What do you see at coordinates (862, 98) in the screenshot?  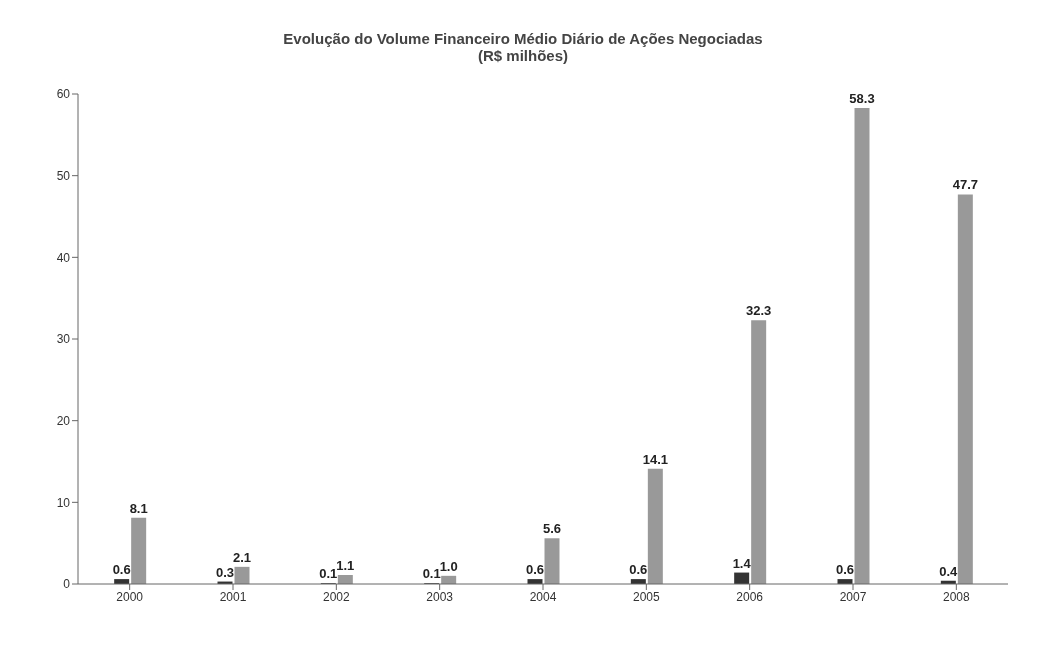 I see `data-label: 58.3` at bounding box center [862, 98].